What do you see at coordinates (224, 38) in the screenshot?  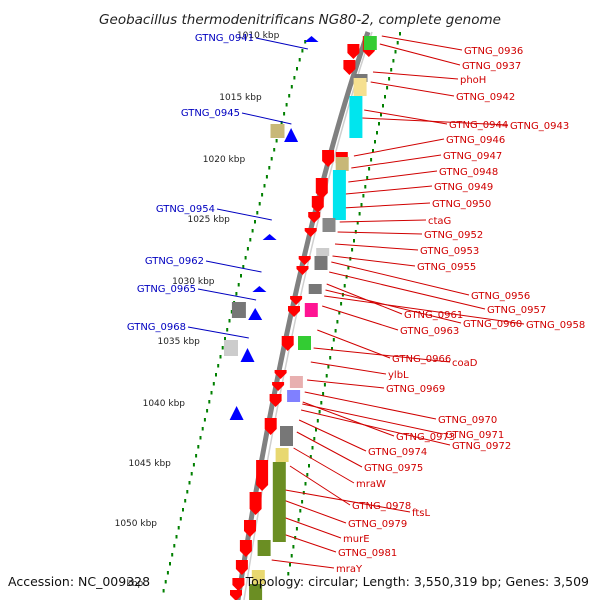 I see `gene-label-forward: GTNG_0941` at bounding box center [224, 38].